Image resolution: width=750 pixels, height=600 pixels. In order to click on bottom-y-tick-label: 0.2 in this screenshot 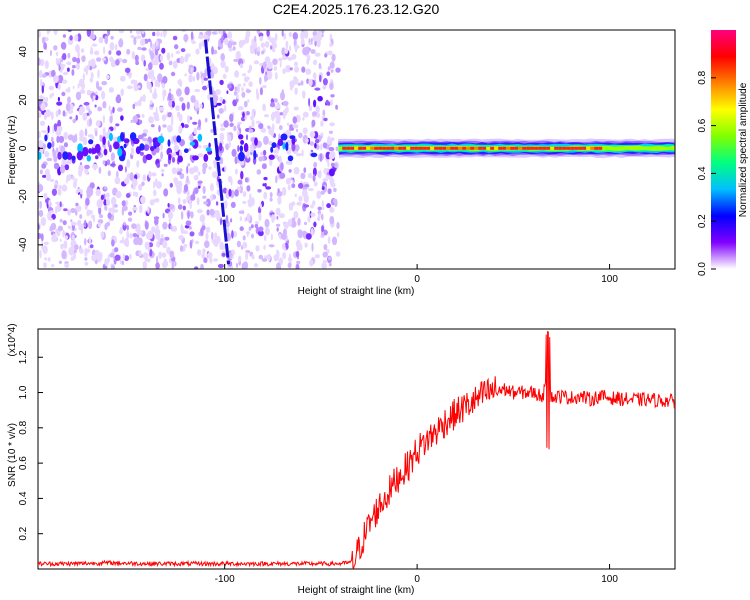, I will do `click(23, 533)`.